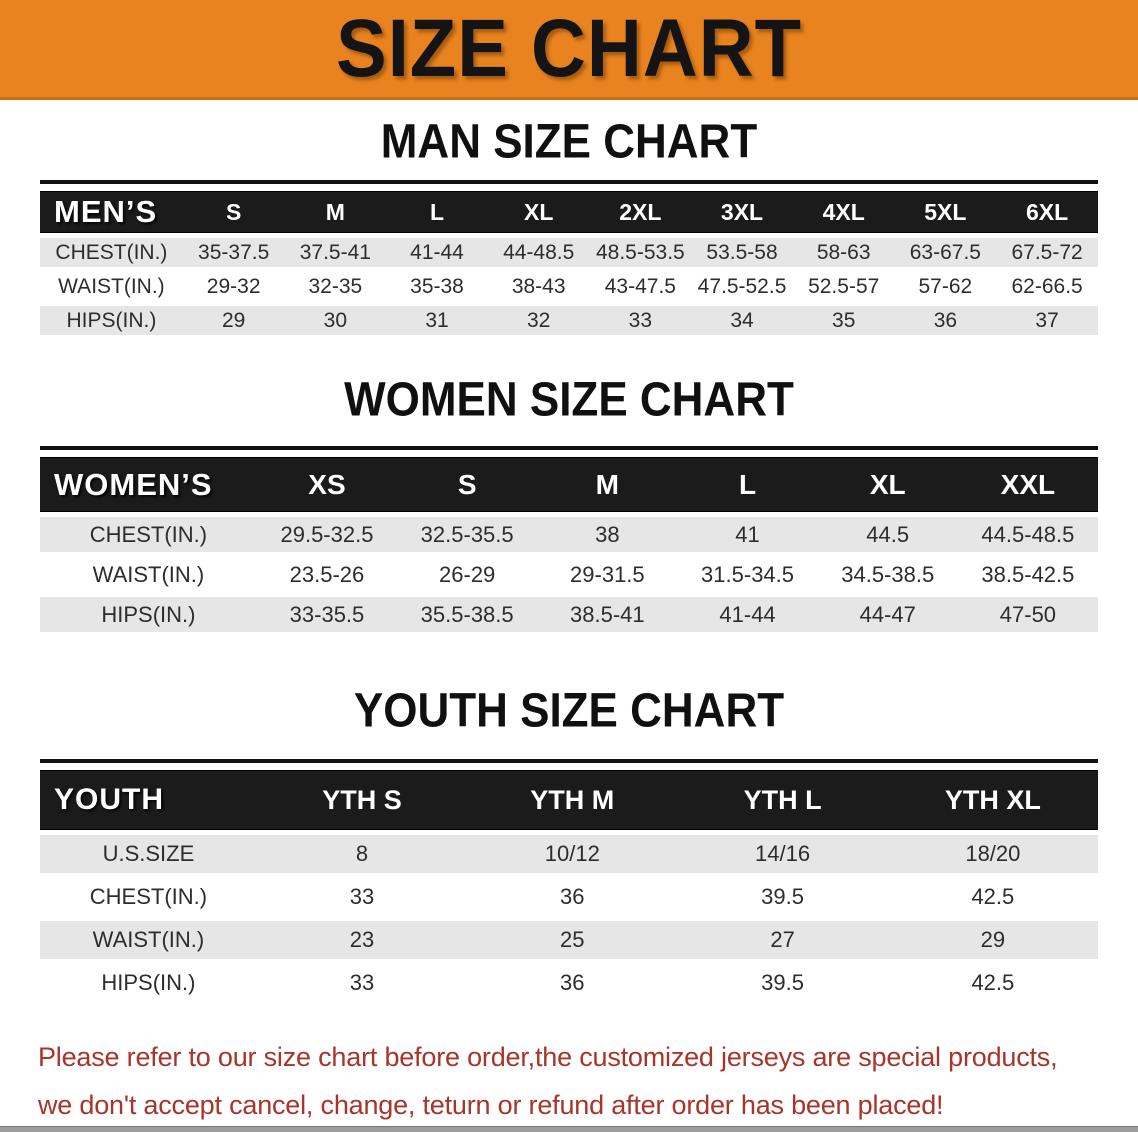  Describe the element at coordinates (640, 212) in the screenshot. I see `column-header-2xl: 2XL` at that location.